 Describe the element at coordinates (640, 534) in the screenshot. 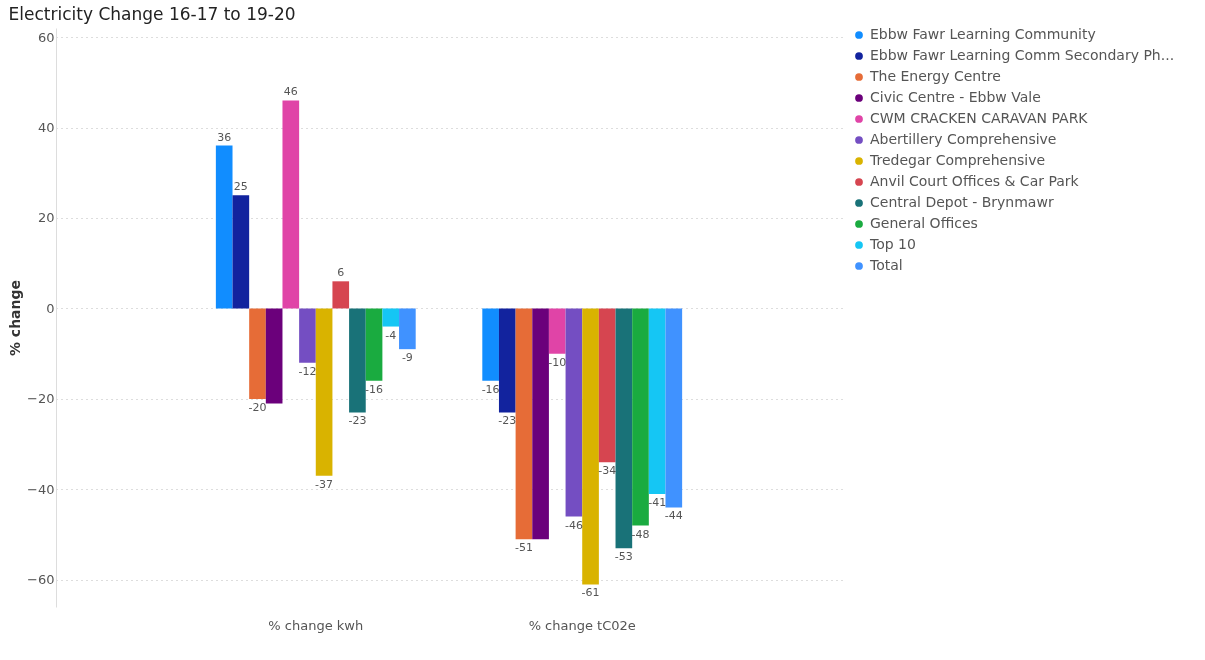

I see `data-label: -48` at that location.